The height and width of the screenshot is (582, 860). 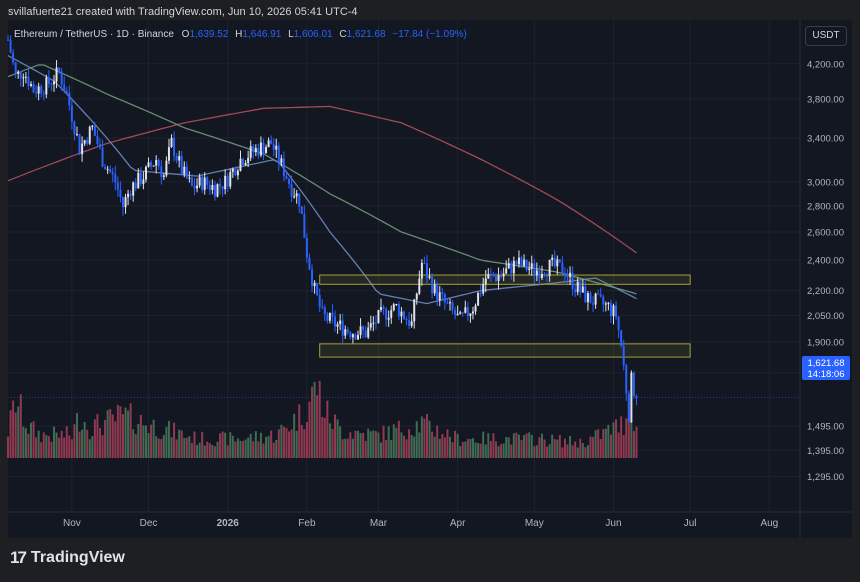 I want to click on currency-button: USDT, so click(x=826, y=36).